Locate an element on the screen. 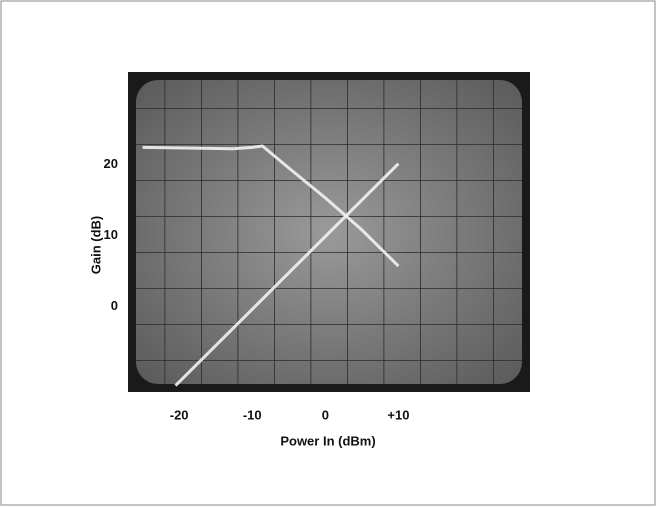 The image size is (659, 508). y-tick-label: 20 is located at coordinates (111, 163).